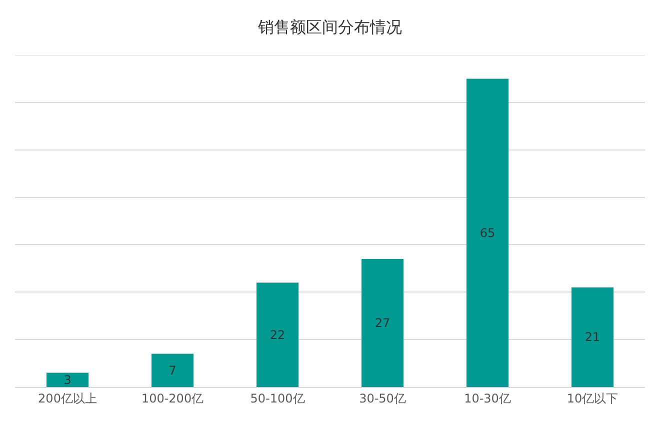  I want to click on chart-title: 销售额区间分布情况, so click(329, 27).